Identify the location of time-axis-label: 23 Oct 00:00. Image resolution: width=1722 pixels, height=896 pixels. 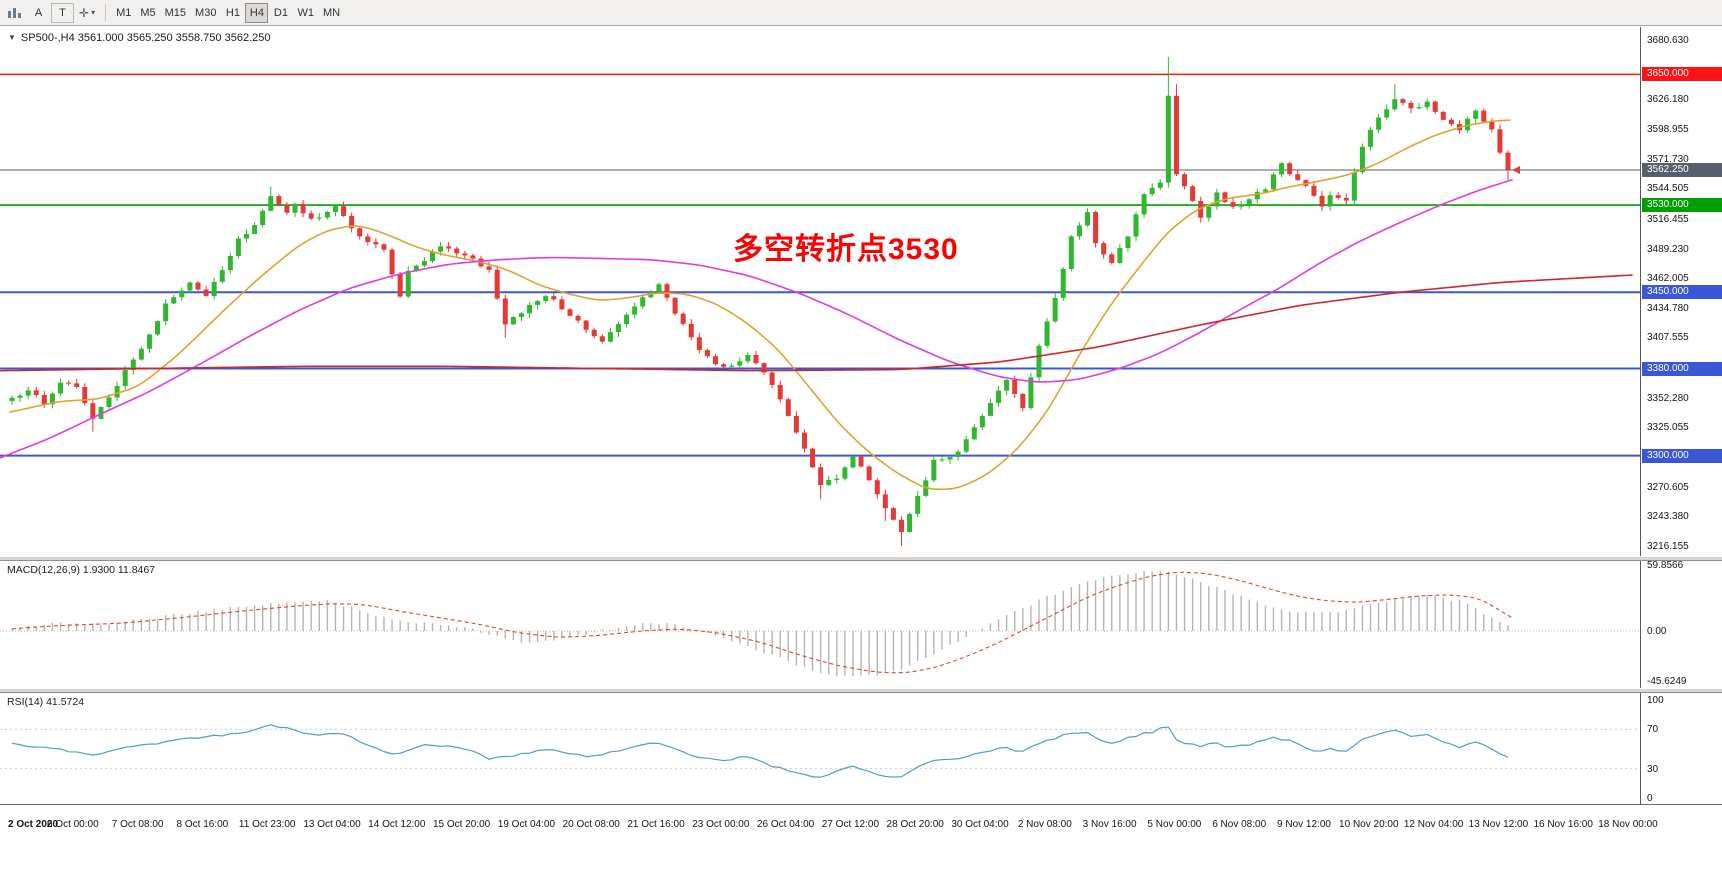
(721, 824).